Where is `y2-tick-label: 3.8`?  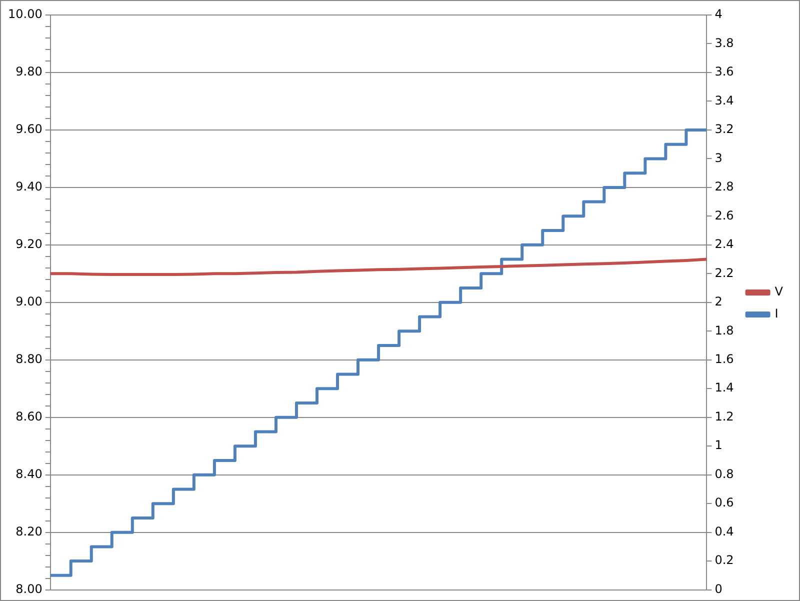
y2-tick-label: 3.8 is located at coordinates (724, 43).